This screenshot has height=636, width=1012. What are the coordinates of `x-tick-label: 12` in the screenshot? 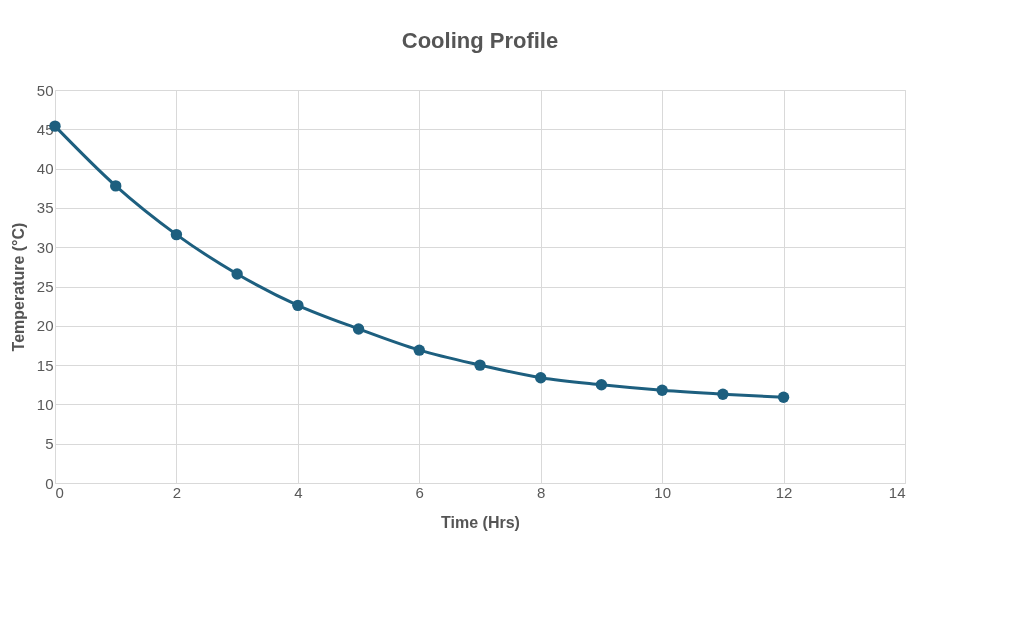 It's located at (784, 492).